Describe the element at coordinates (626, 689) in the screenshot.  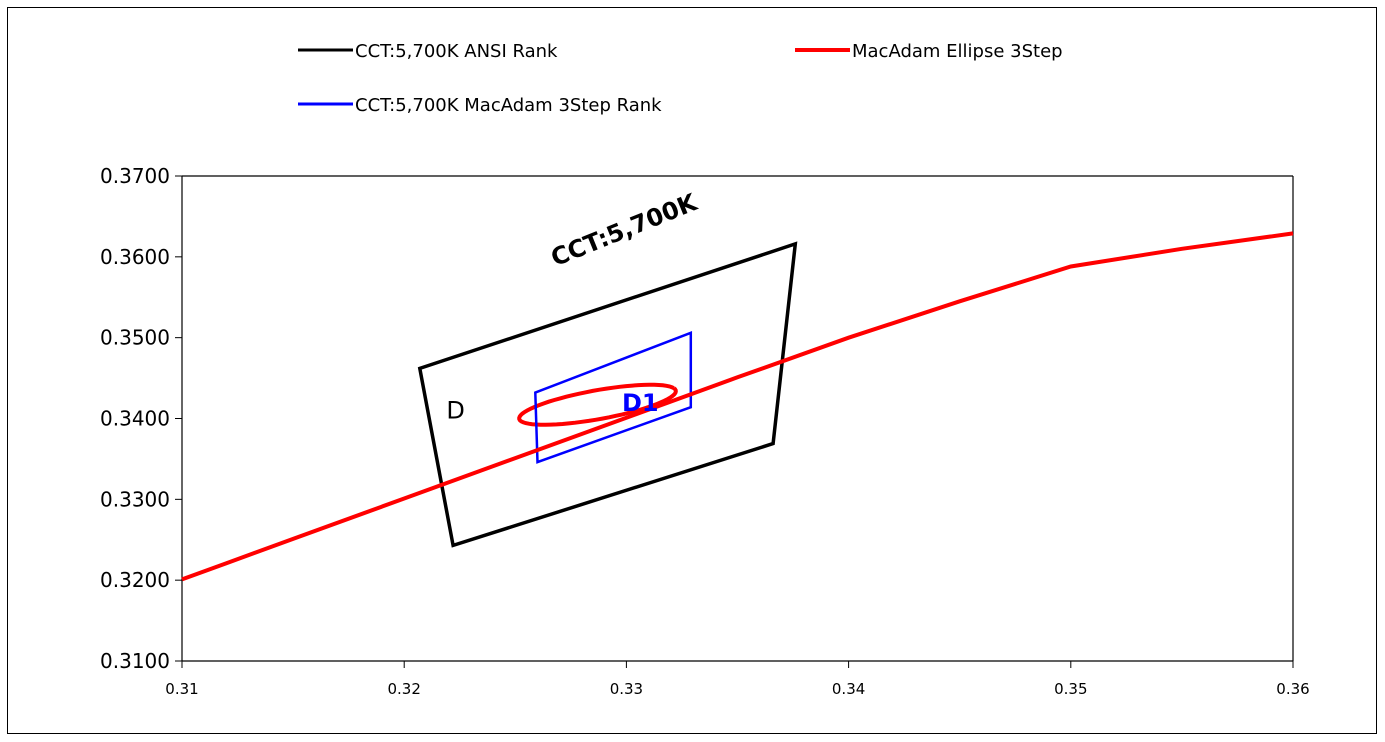
I see `x-tick-label: 0.33` at that location.